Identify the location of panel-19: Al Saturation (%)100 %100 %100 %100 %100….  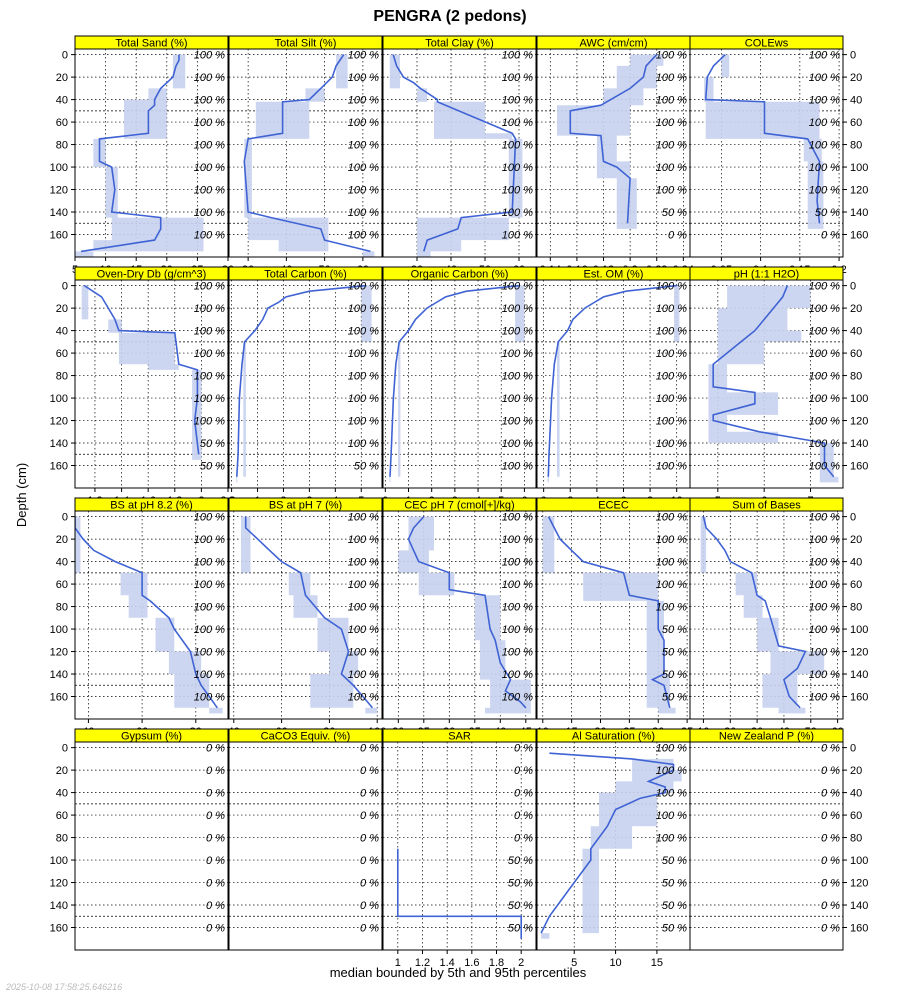
(613, 848).